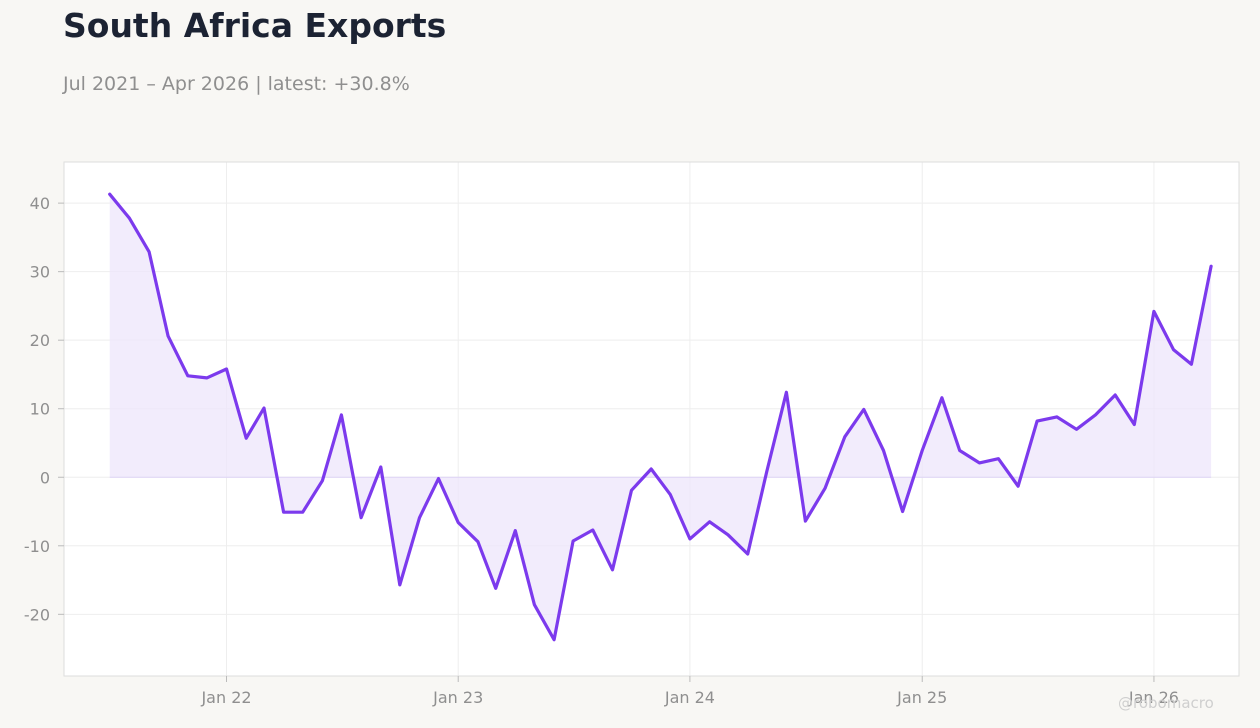 Image resolution: width=1260 pixels, height=728 pixels. What do you see at coordinates (225, 697) in the screenshot?
I see `x-tick-label: Jan 22` at bounding box center [225, 697].